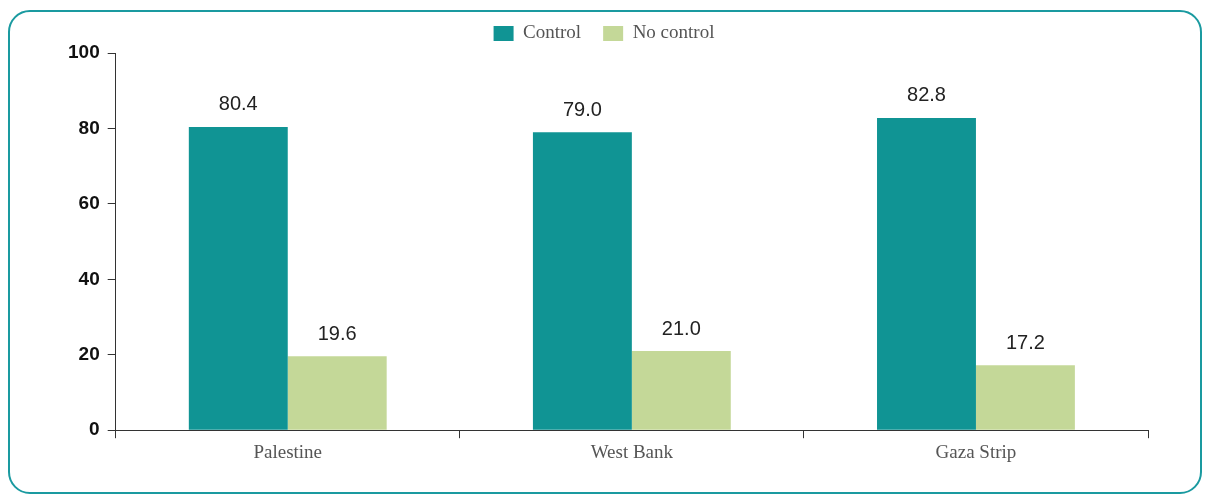 This screenshot has width=1206, height=497. What do you see at coordinates (673, 32) in the screenshot?
I see `legend-label: No control` at bounding box center [673, 32].